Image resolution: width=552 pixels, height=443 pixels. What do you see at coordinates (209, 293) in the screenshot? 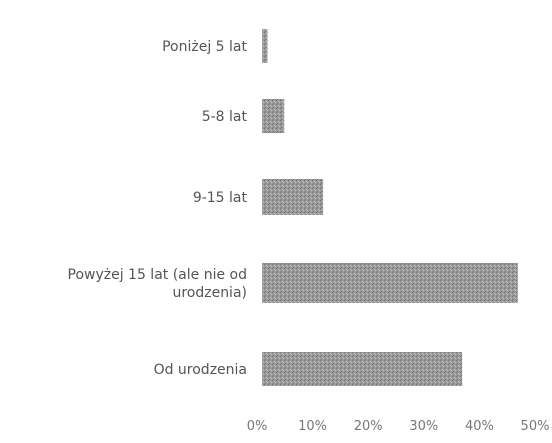
I see `category-label-4-line-2: urodzenia)` at bounding box center [209, 293].